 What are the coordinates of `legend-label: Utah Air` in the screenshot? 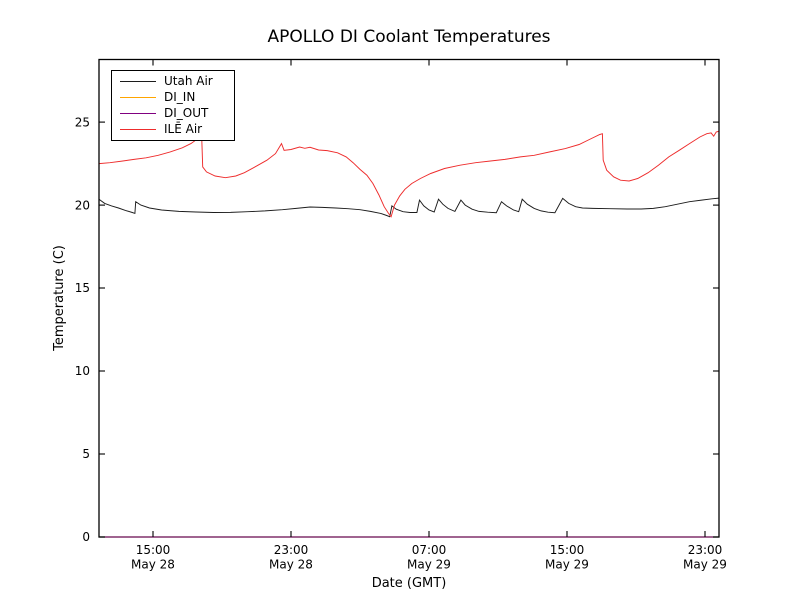 It's located at (188, 81).